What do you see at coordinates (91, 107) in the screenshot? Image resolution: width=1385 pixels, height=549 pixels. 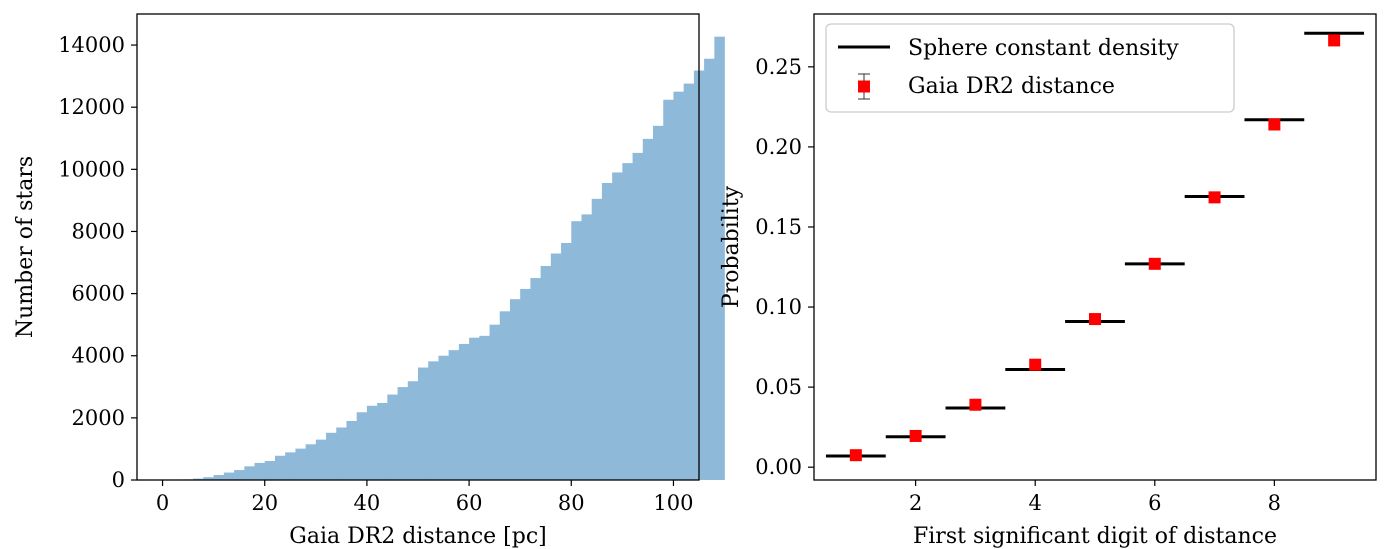 I see `histogram-y-tick-label: 12000` at bounding box center [91, 107].